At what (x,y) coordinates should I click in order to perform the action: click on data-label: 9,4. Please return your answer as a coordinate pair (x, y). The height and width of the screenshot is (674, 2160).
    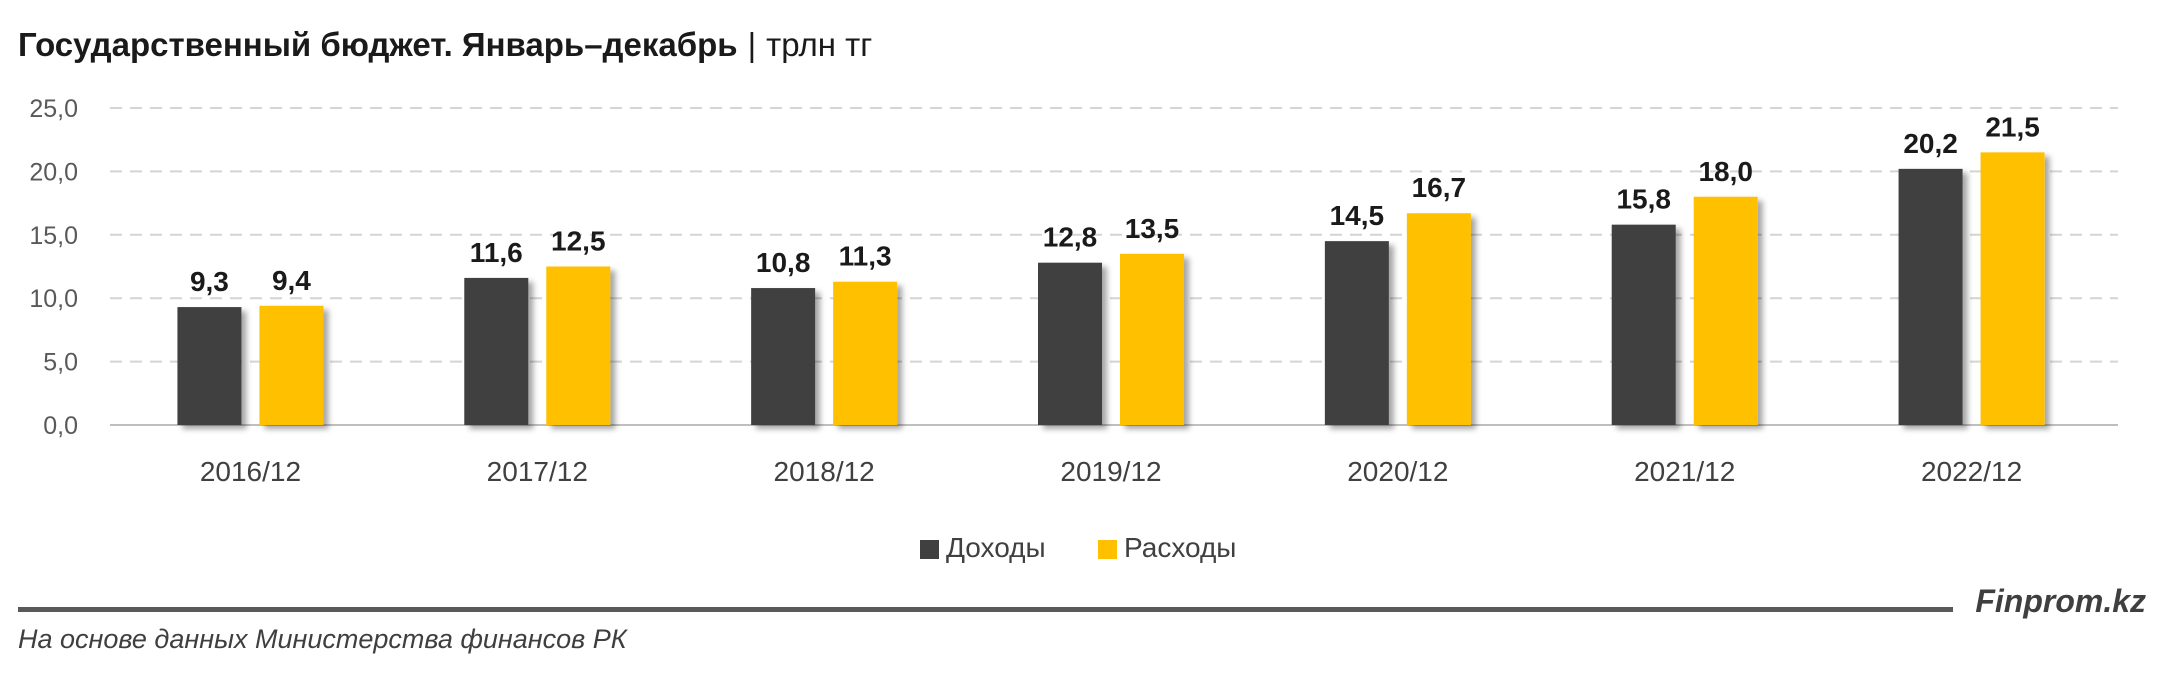
    Looking at the image, I should click on (291, 280).